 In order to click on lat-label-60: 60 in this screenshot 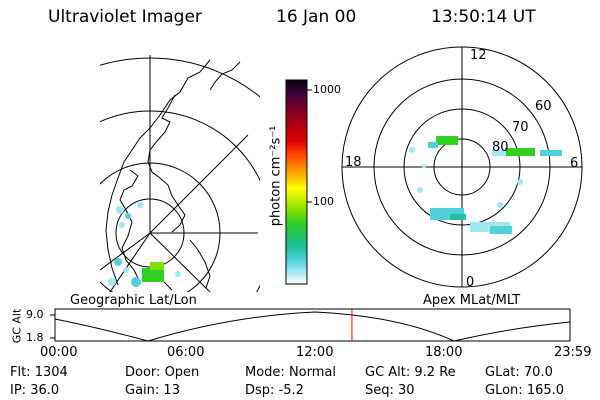, I will do `click(543, 106)`.